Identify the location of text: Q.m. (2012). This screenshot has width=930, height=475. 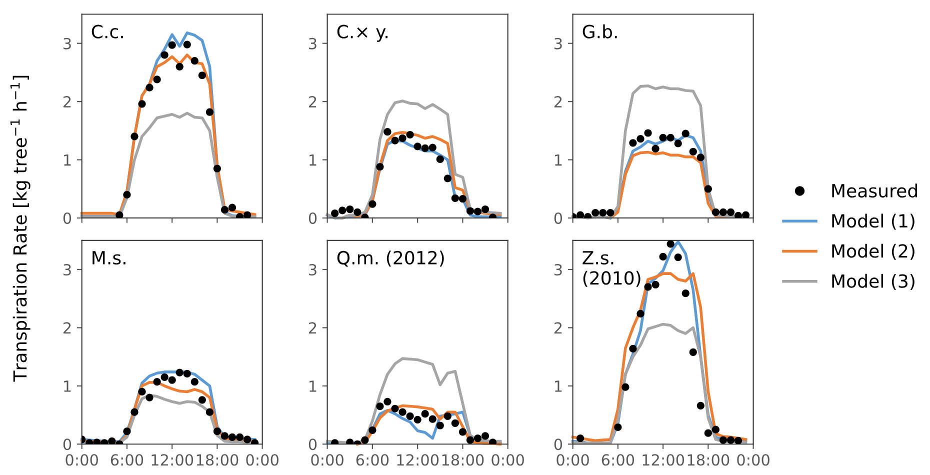
(390, 258).